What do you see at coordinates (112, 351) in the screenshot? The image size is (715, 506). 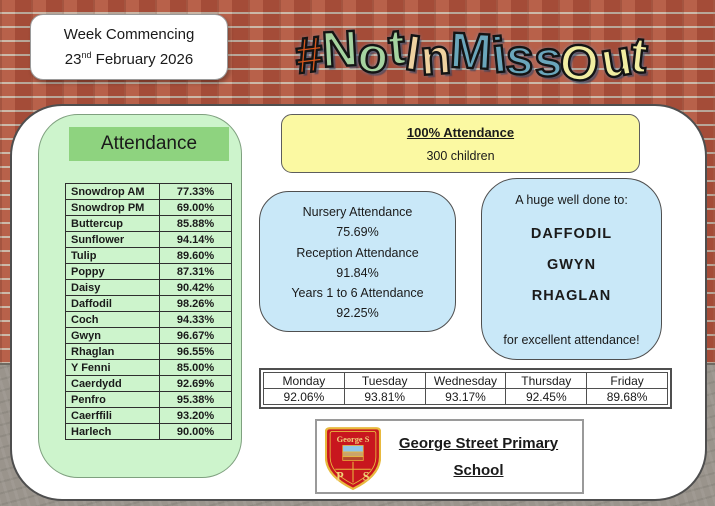 I see `class-name: Rhaglan` at bounding box center [112, 351].